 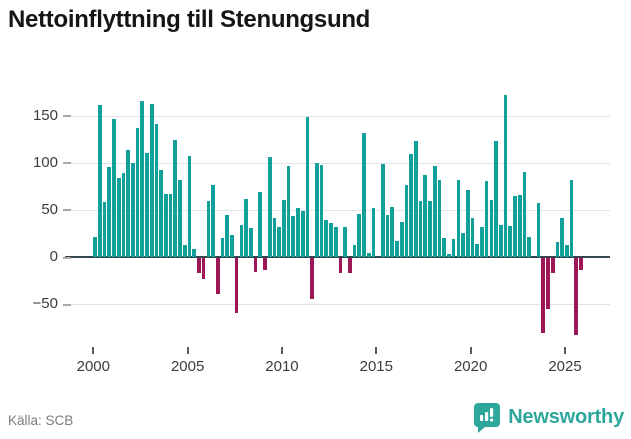 What do you see at coordinates (151, 180) in the screenshot?
I see `bar-2003-Q1` at bounding box center [151, 180].